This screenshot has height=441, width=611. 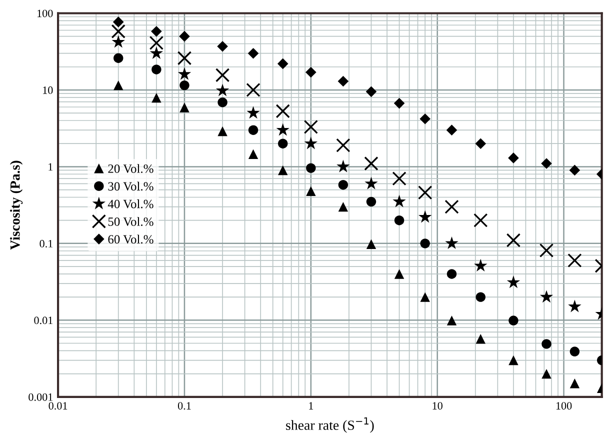 I want to click on x-tick-label: 1, so click(x=311, y=406).